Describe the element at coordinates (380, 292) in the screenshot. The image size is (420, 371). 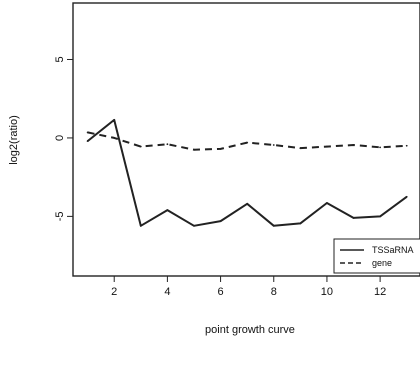
I see `x-tick-label-12: 12` at that location.